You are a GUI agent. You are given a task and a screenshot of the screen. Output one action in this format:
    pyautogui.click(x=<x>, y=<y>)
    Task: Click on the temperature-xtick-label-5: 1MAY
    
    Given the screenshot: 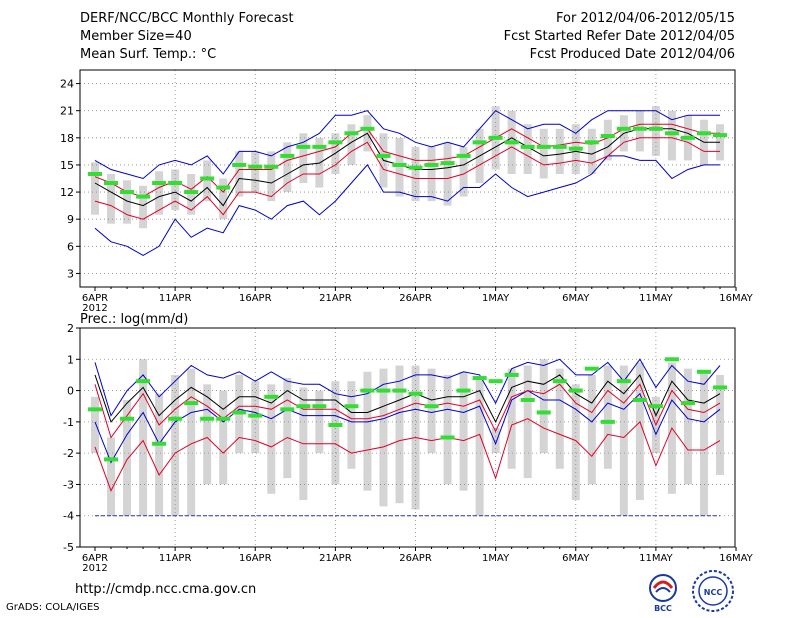 What is the action you would take?
    pyautogui.click(x=496, y=298)
    